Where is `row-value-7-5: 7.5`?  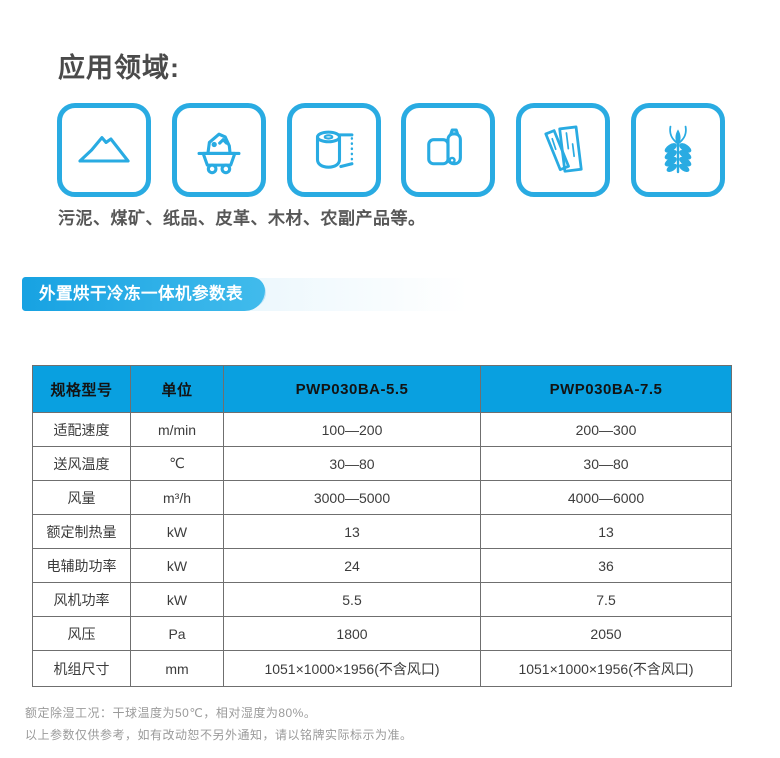 row-value-7-5: 7.5 is located at coordinates (606, 599).